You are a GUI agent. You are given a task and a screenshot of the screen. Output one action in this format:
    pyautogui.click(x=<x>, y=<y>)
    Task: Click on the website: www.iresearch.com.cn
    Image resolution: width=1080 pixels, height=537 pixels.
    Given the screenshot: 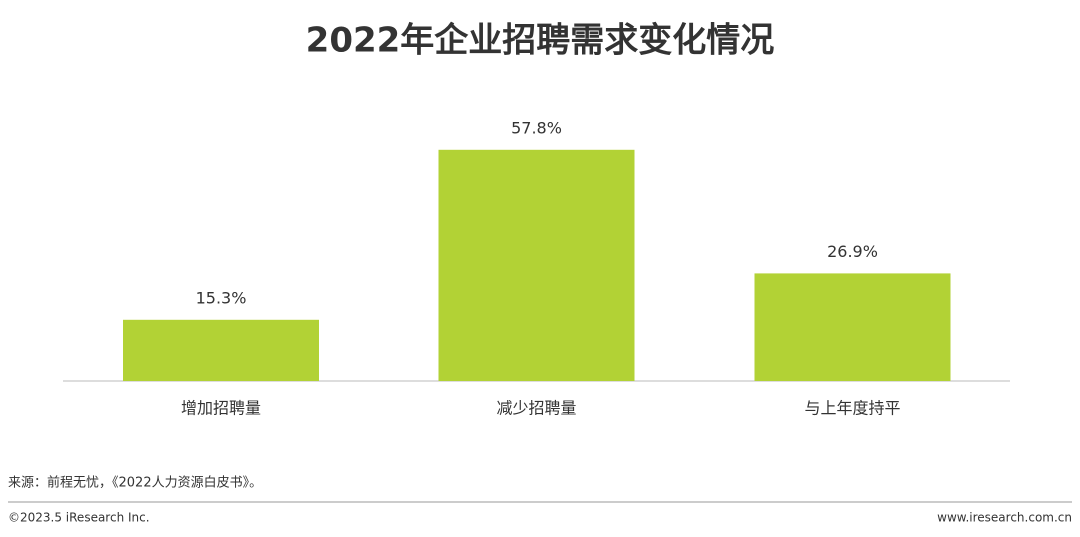 What is the action you would take?
    pyautogui.click(x=1004, y=518)
    